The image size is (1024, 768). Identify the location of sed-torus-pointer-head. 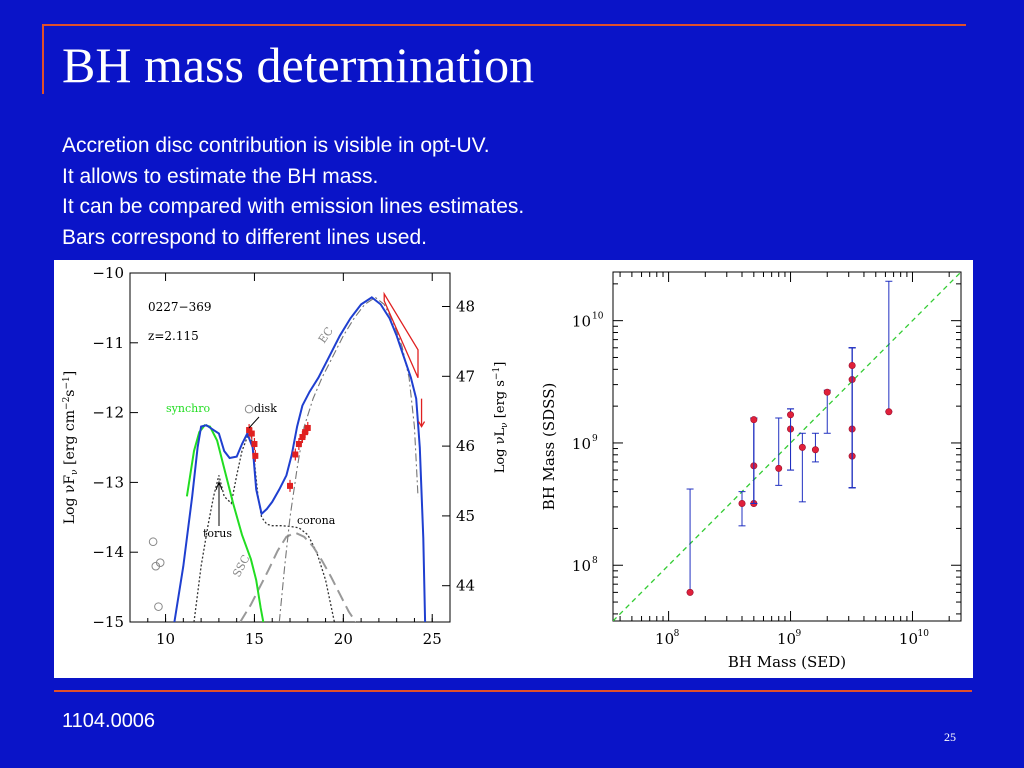
(219, 485).